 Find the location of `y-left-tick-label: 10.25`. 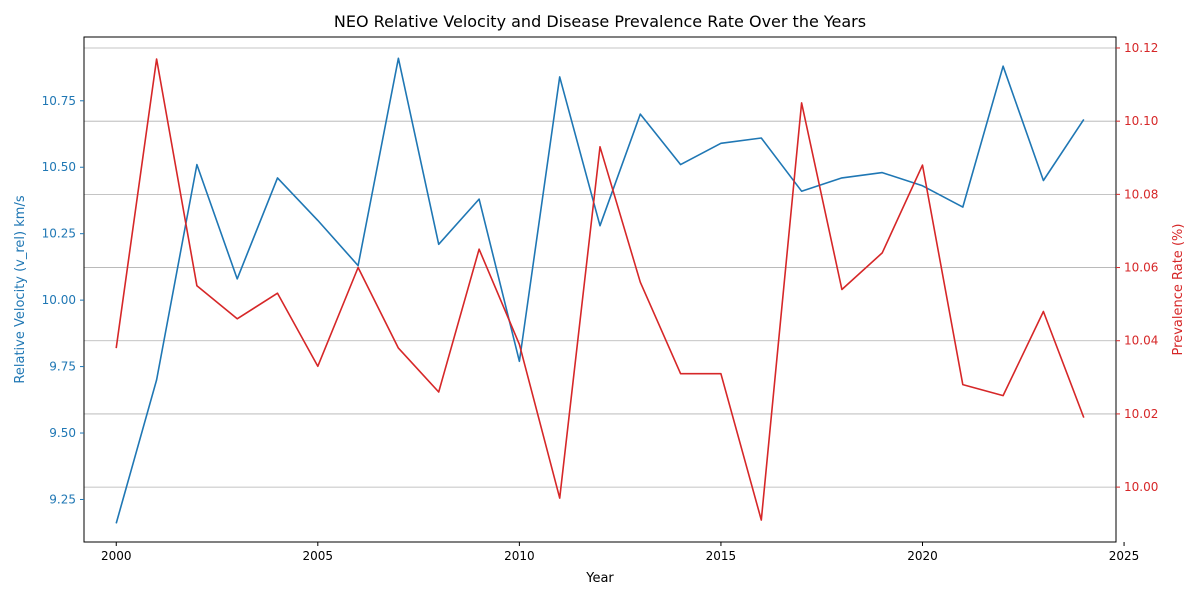

y-left-tick-label: 10.25 is located at coordinates (59, 234).